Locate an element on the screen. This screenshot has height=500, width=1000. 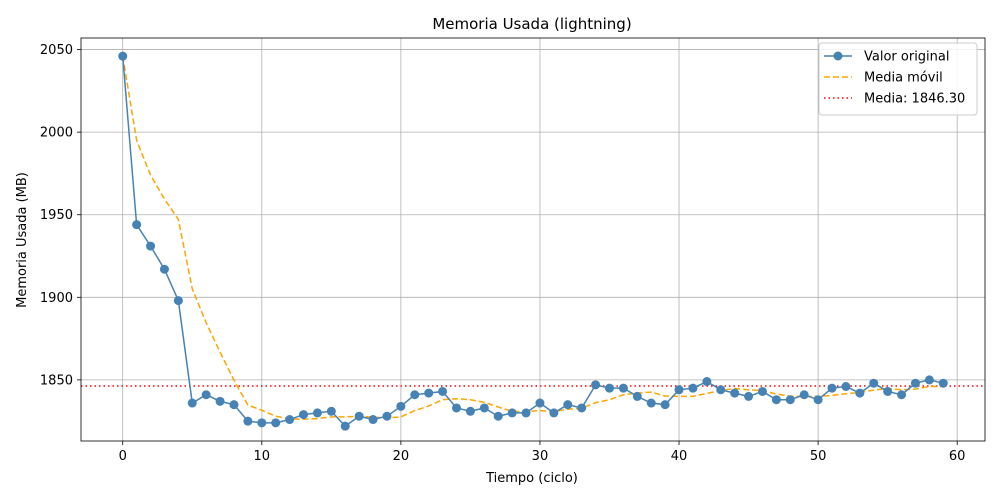
chart-title: Memoria Usada (lightning) is located at coordinates (531, 24).